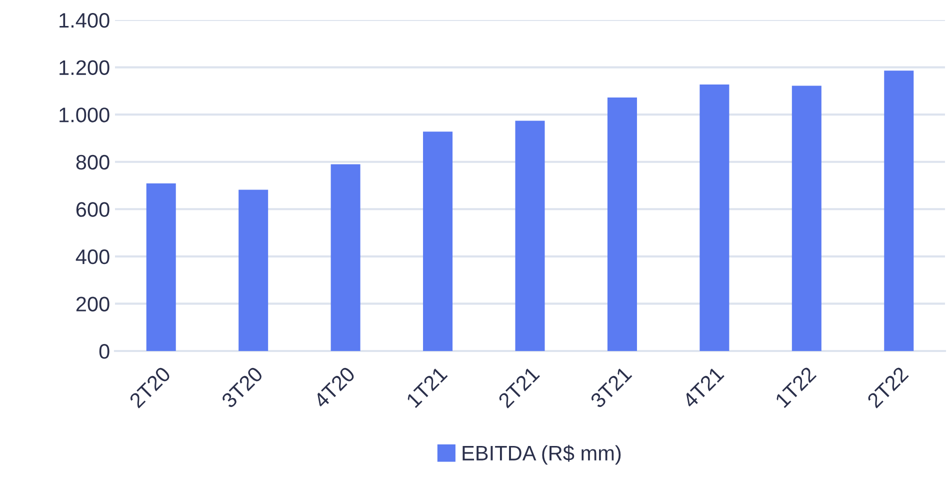 The height and width of the screenshot is (479, 949). What do you see at coordinates (93, 256) in the screenshot?
I see `y-tick-label: 400` at bounding box center [93, 256].